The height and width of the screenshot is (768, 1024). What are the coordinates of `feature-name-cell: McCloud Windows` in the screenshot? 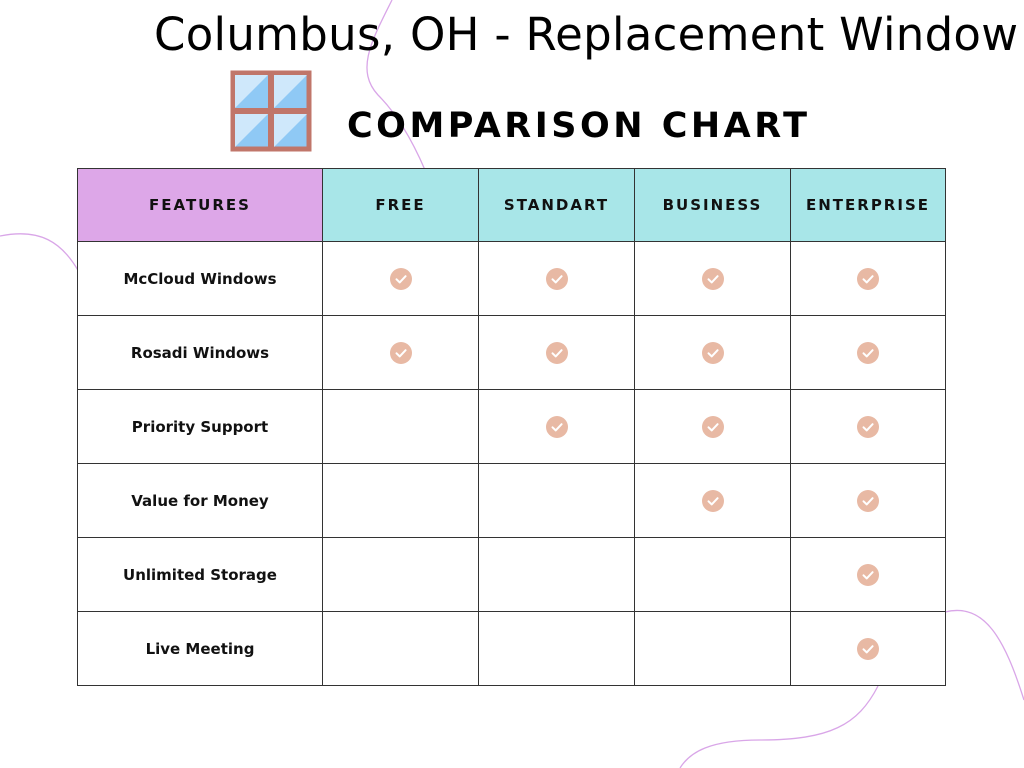 It's located at (200, 278).